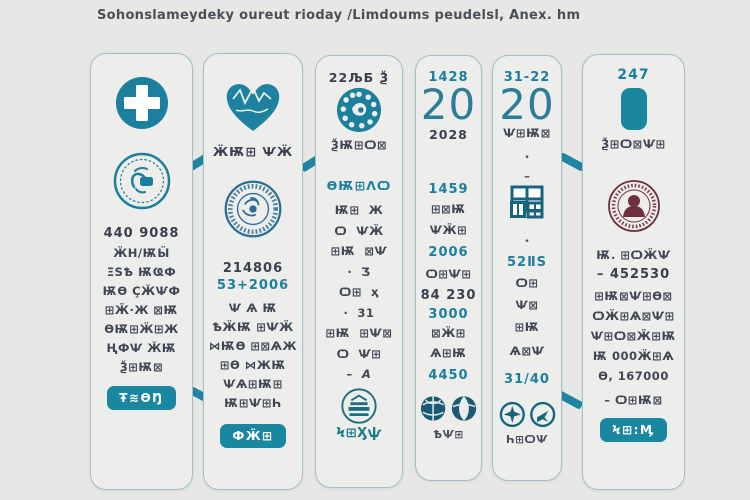  I want to click on stat-row: – Ѻ⊞Ѭ⊠, so click(633, 400).